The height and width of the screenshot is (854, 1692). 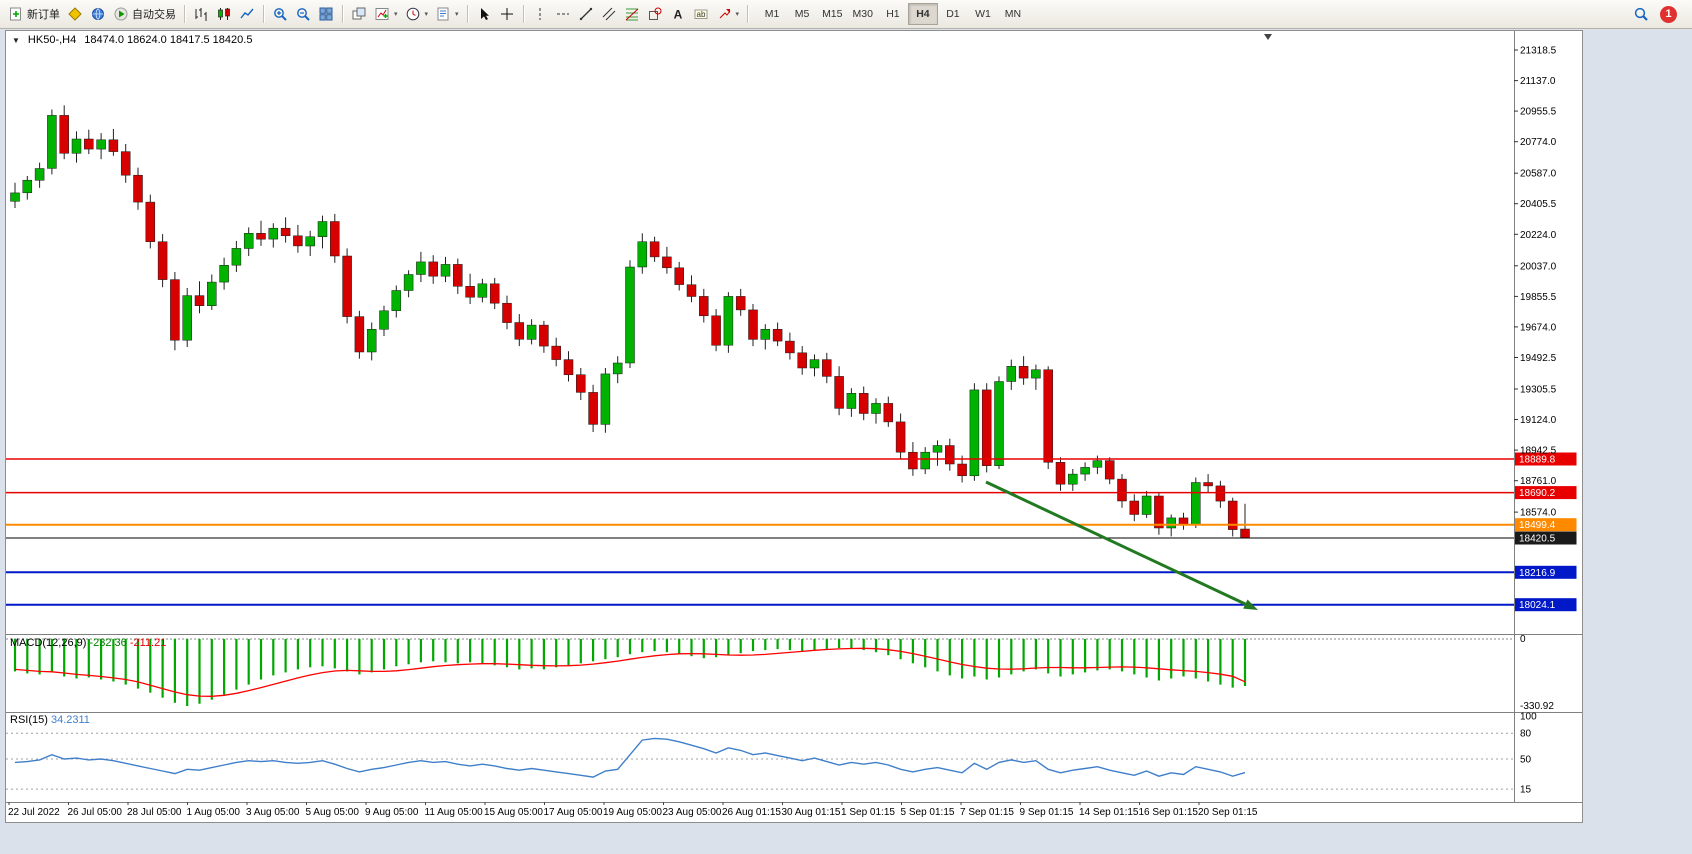 I want to click on time-axis-label: 17 Aug 05:00, so click(x=573, y=812).